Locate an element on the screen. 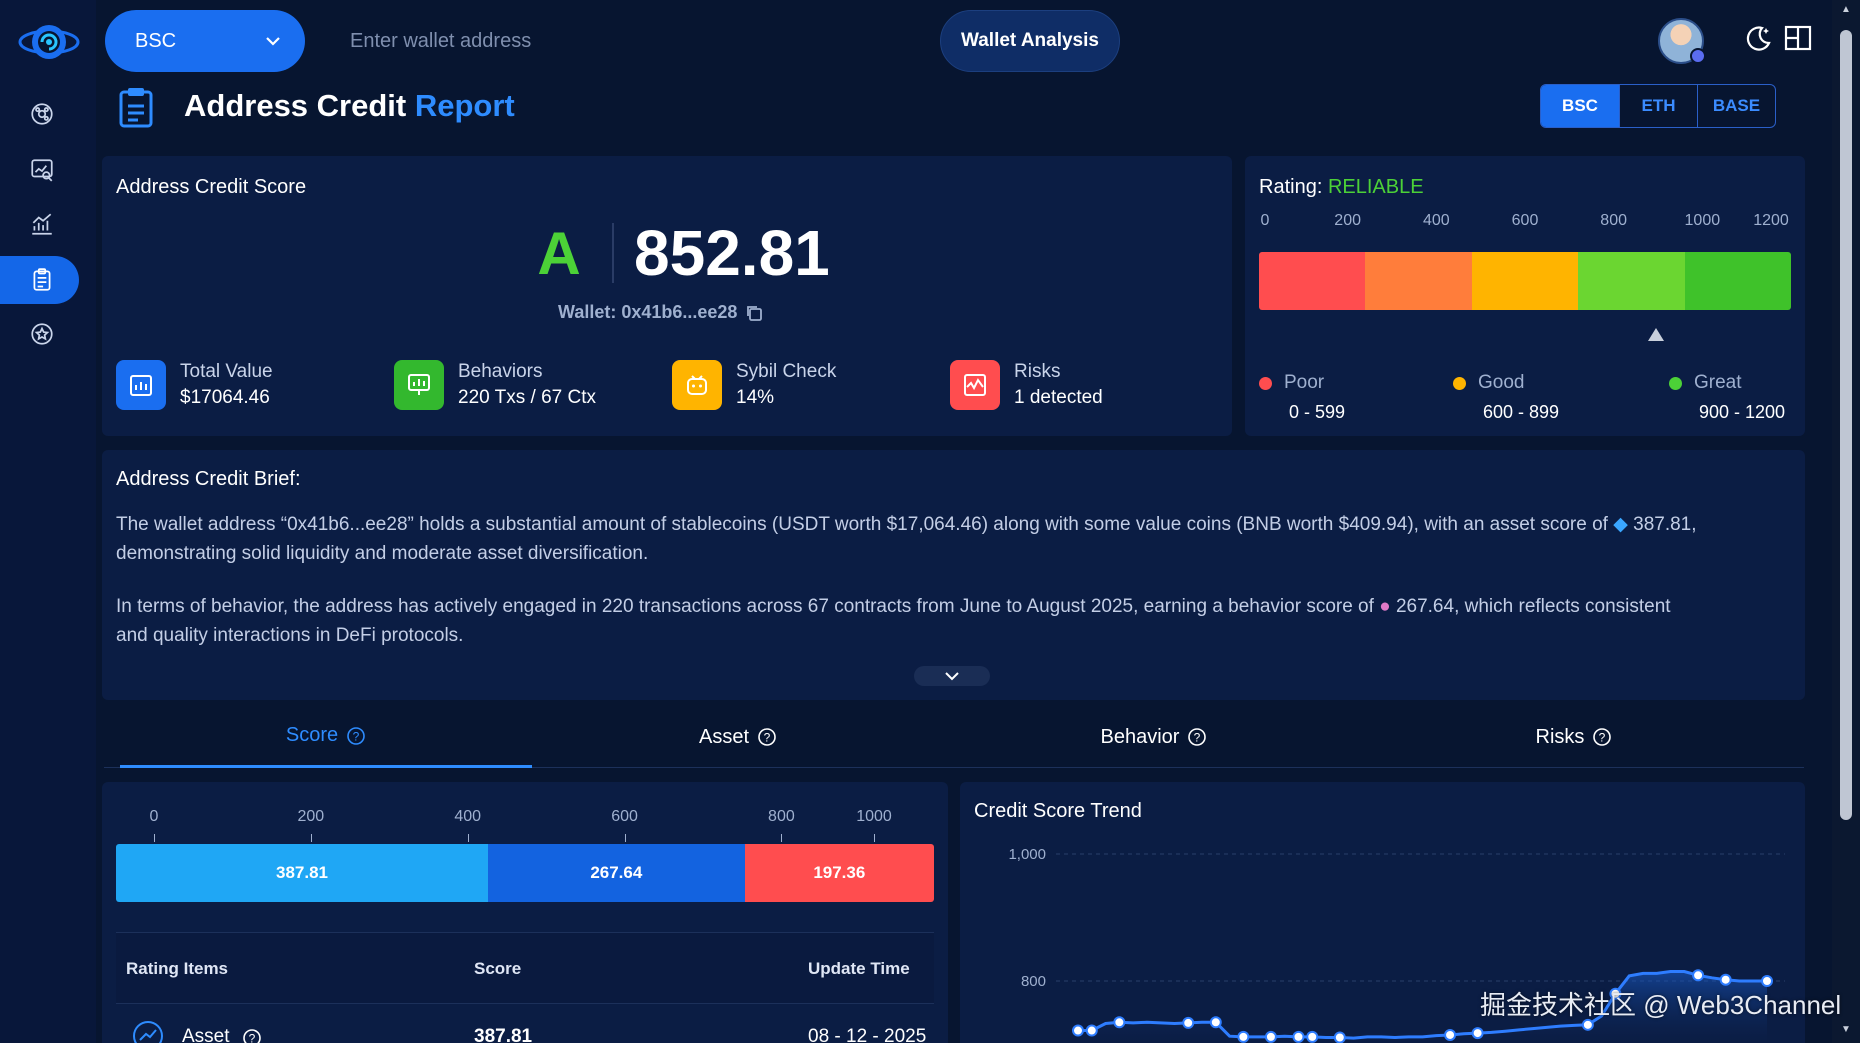 The image size is (1860, 1043). page-header: Address Credit Report BSC ETH BASE is located at coordinates (954, 110).